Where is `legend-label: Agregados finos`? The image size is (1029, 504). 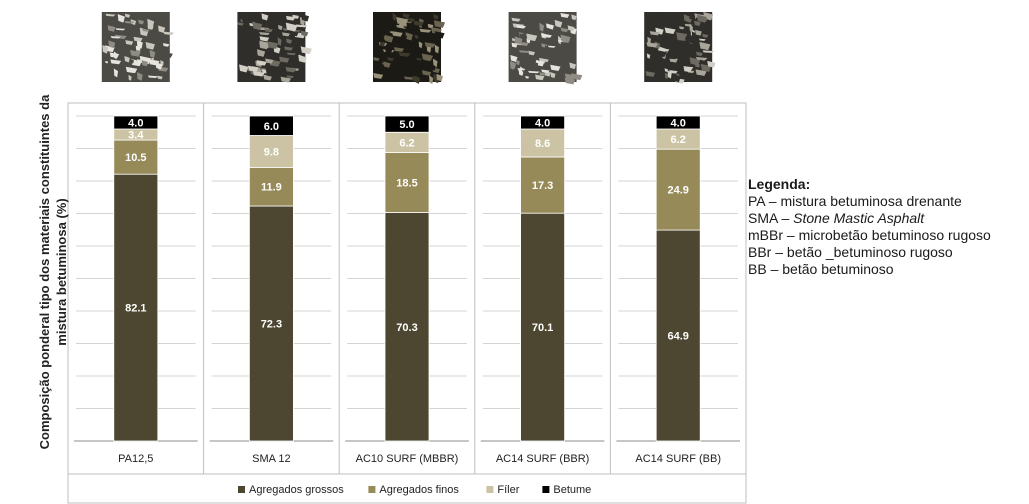
legend-label: Agregados finos is located at coordinates (419, 490).